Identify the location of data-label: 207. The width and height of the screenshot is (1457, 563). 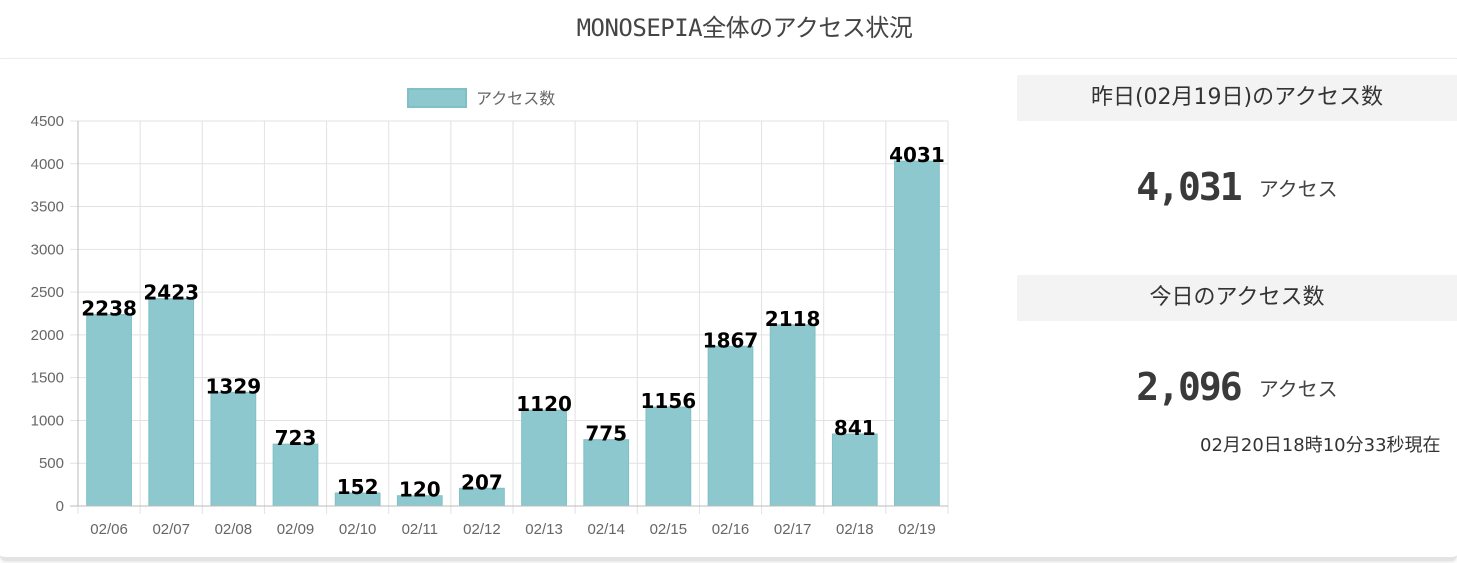
(482, 482).